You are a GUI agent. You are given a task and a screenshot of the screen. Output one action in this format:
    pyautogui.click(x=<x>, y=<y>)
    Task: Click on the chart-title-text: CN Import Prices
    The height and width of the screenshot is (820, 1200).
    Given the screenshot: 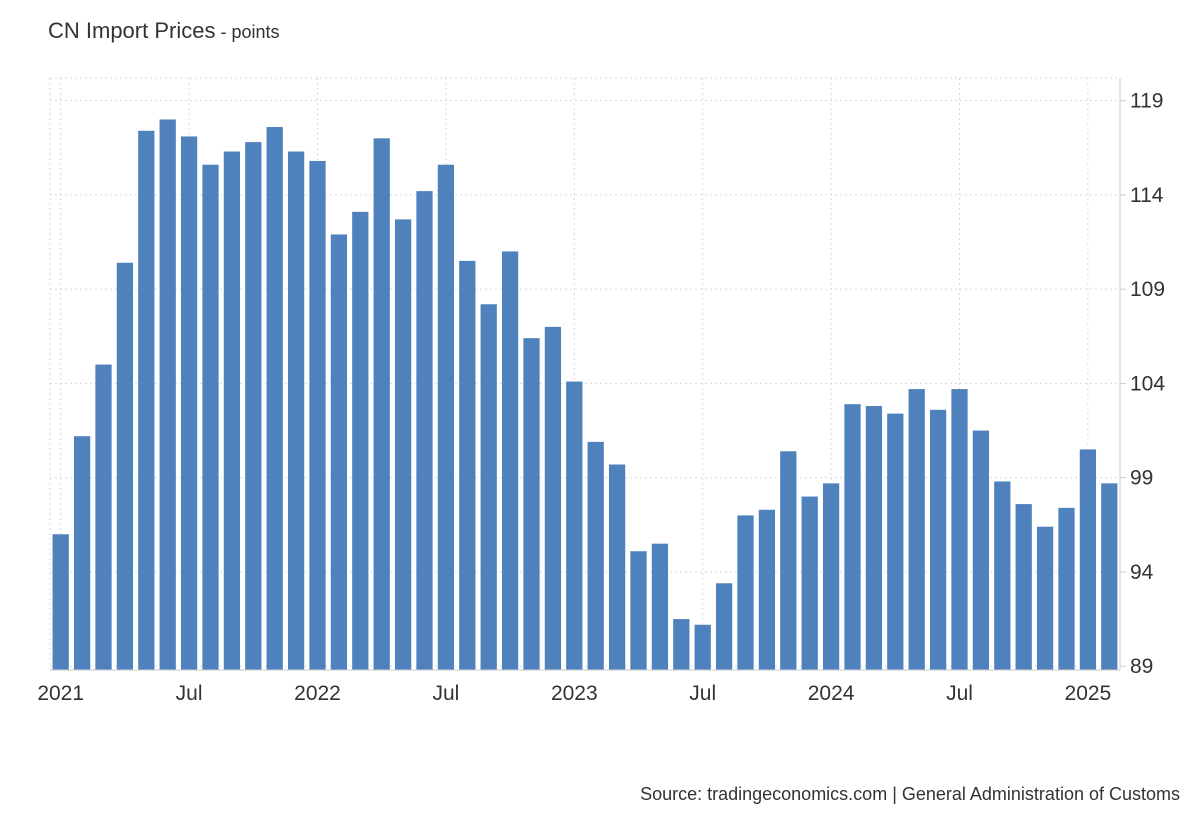 What is the action you would take?
    pyautogui.click(x=132, y=30)
    